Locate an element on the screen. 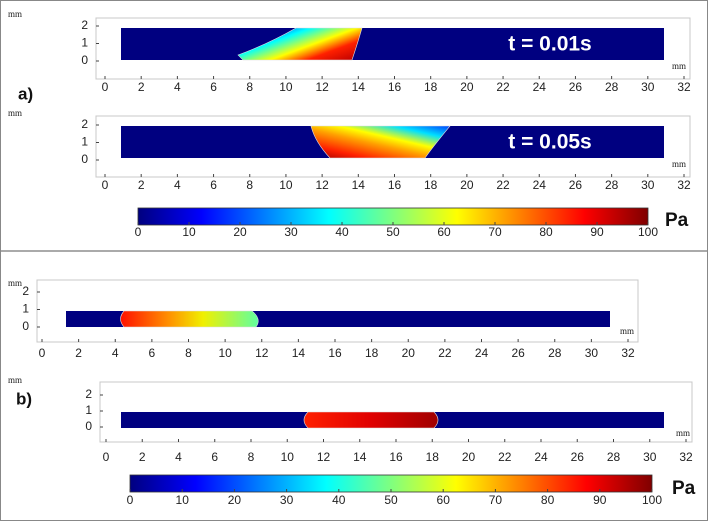 This screenshot has width=708, height=521. x-tick-label: 32 is located at coordinates (684, 87).